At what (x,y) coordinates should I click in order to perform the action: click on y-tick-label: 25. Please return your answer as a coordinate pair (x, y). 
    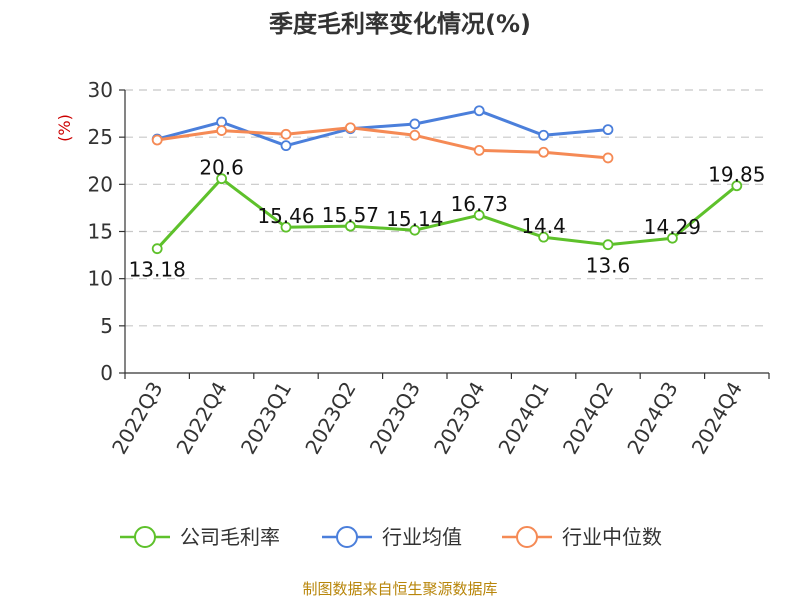
    Looking at the image, I should click on (100, 137).